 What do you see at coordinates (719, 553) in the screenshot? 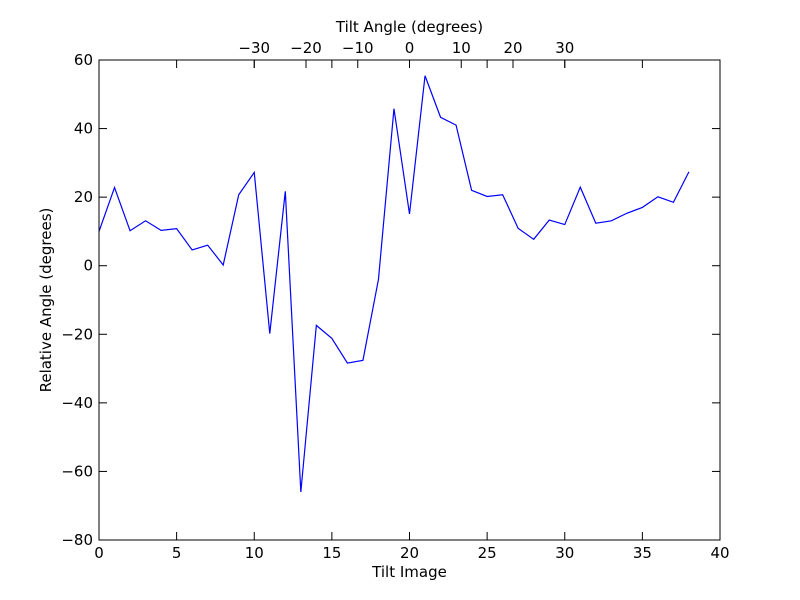
I see `x-tick-label: 40` at bounding box center [719, 553].